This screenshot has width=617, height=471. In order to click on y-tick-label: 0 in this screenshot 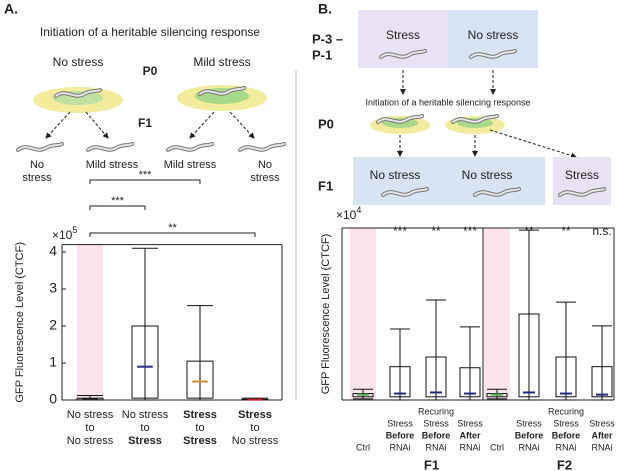, I will do `click(53, 399)`.